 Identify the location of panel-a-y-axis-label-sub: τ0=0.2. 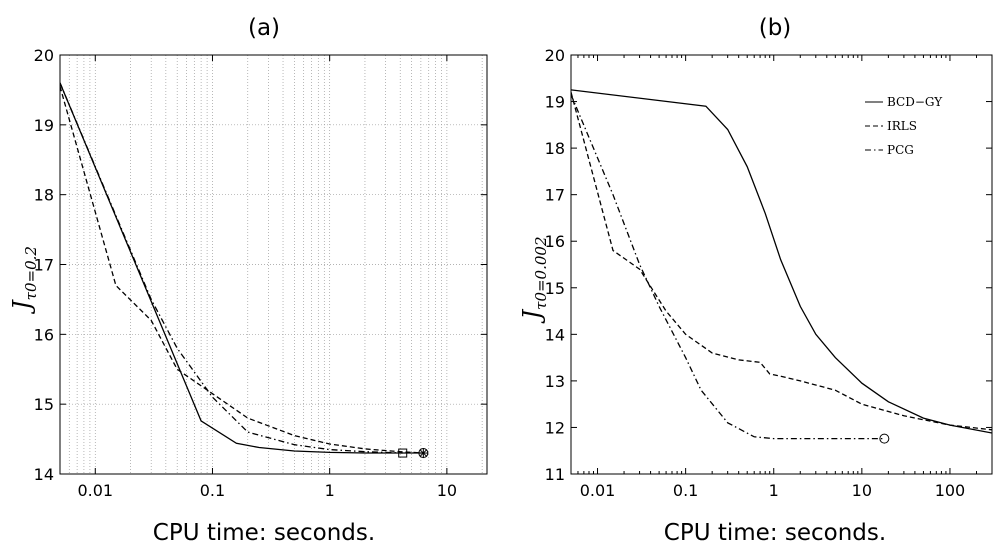
(31, 273).